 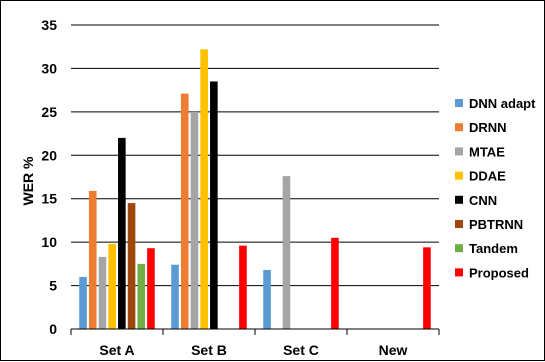 What do you see at coordinates (253, 350) in the screenshot?
I see `x-tick-labels: Set A Set B Set C New` at bounding box center [253, 350].